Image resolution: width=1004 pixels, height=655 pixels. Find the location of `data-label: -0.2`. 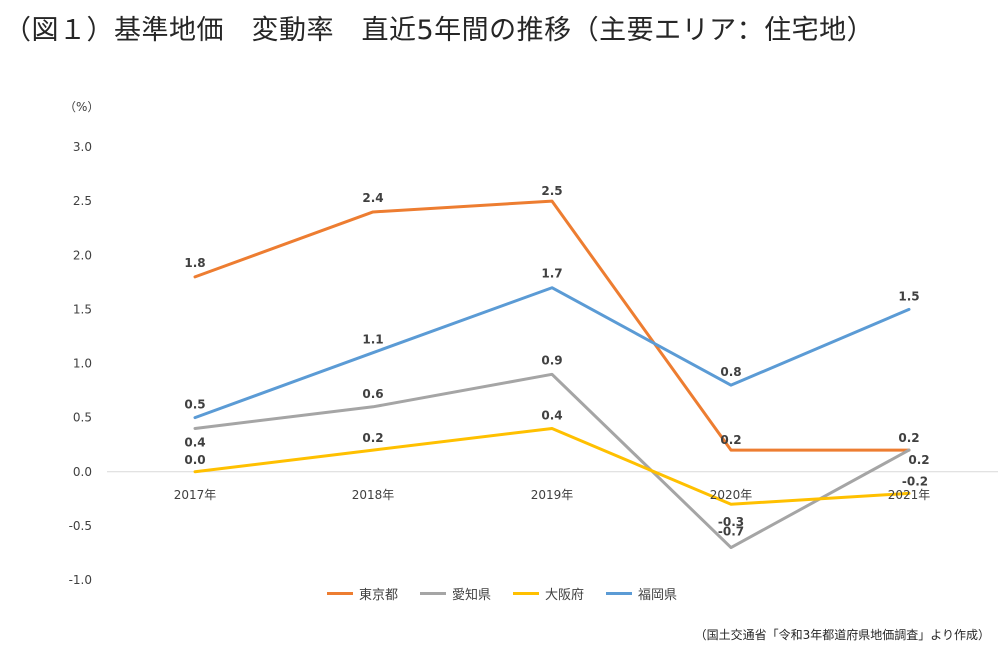

data-label: -0.2 is located at coordinates (915, 481).